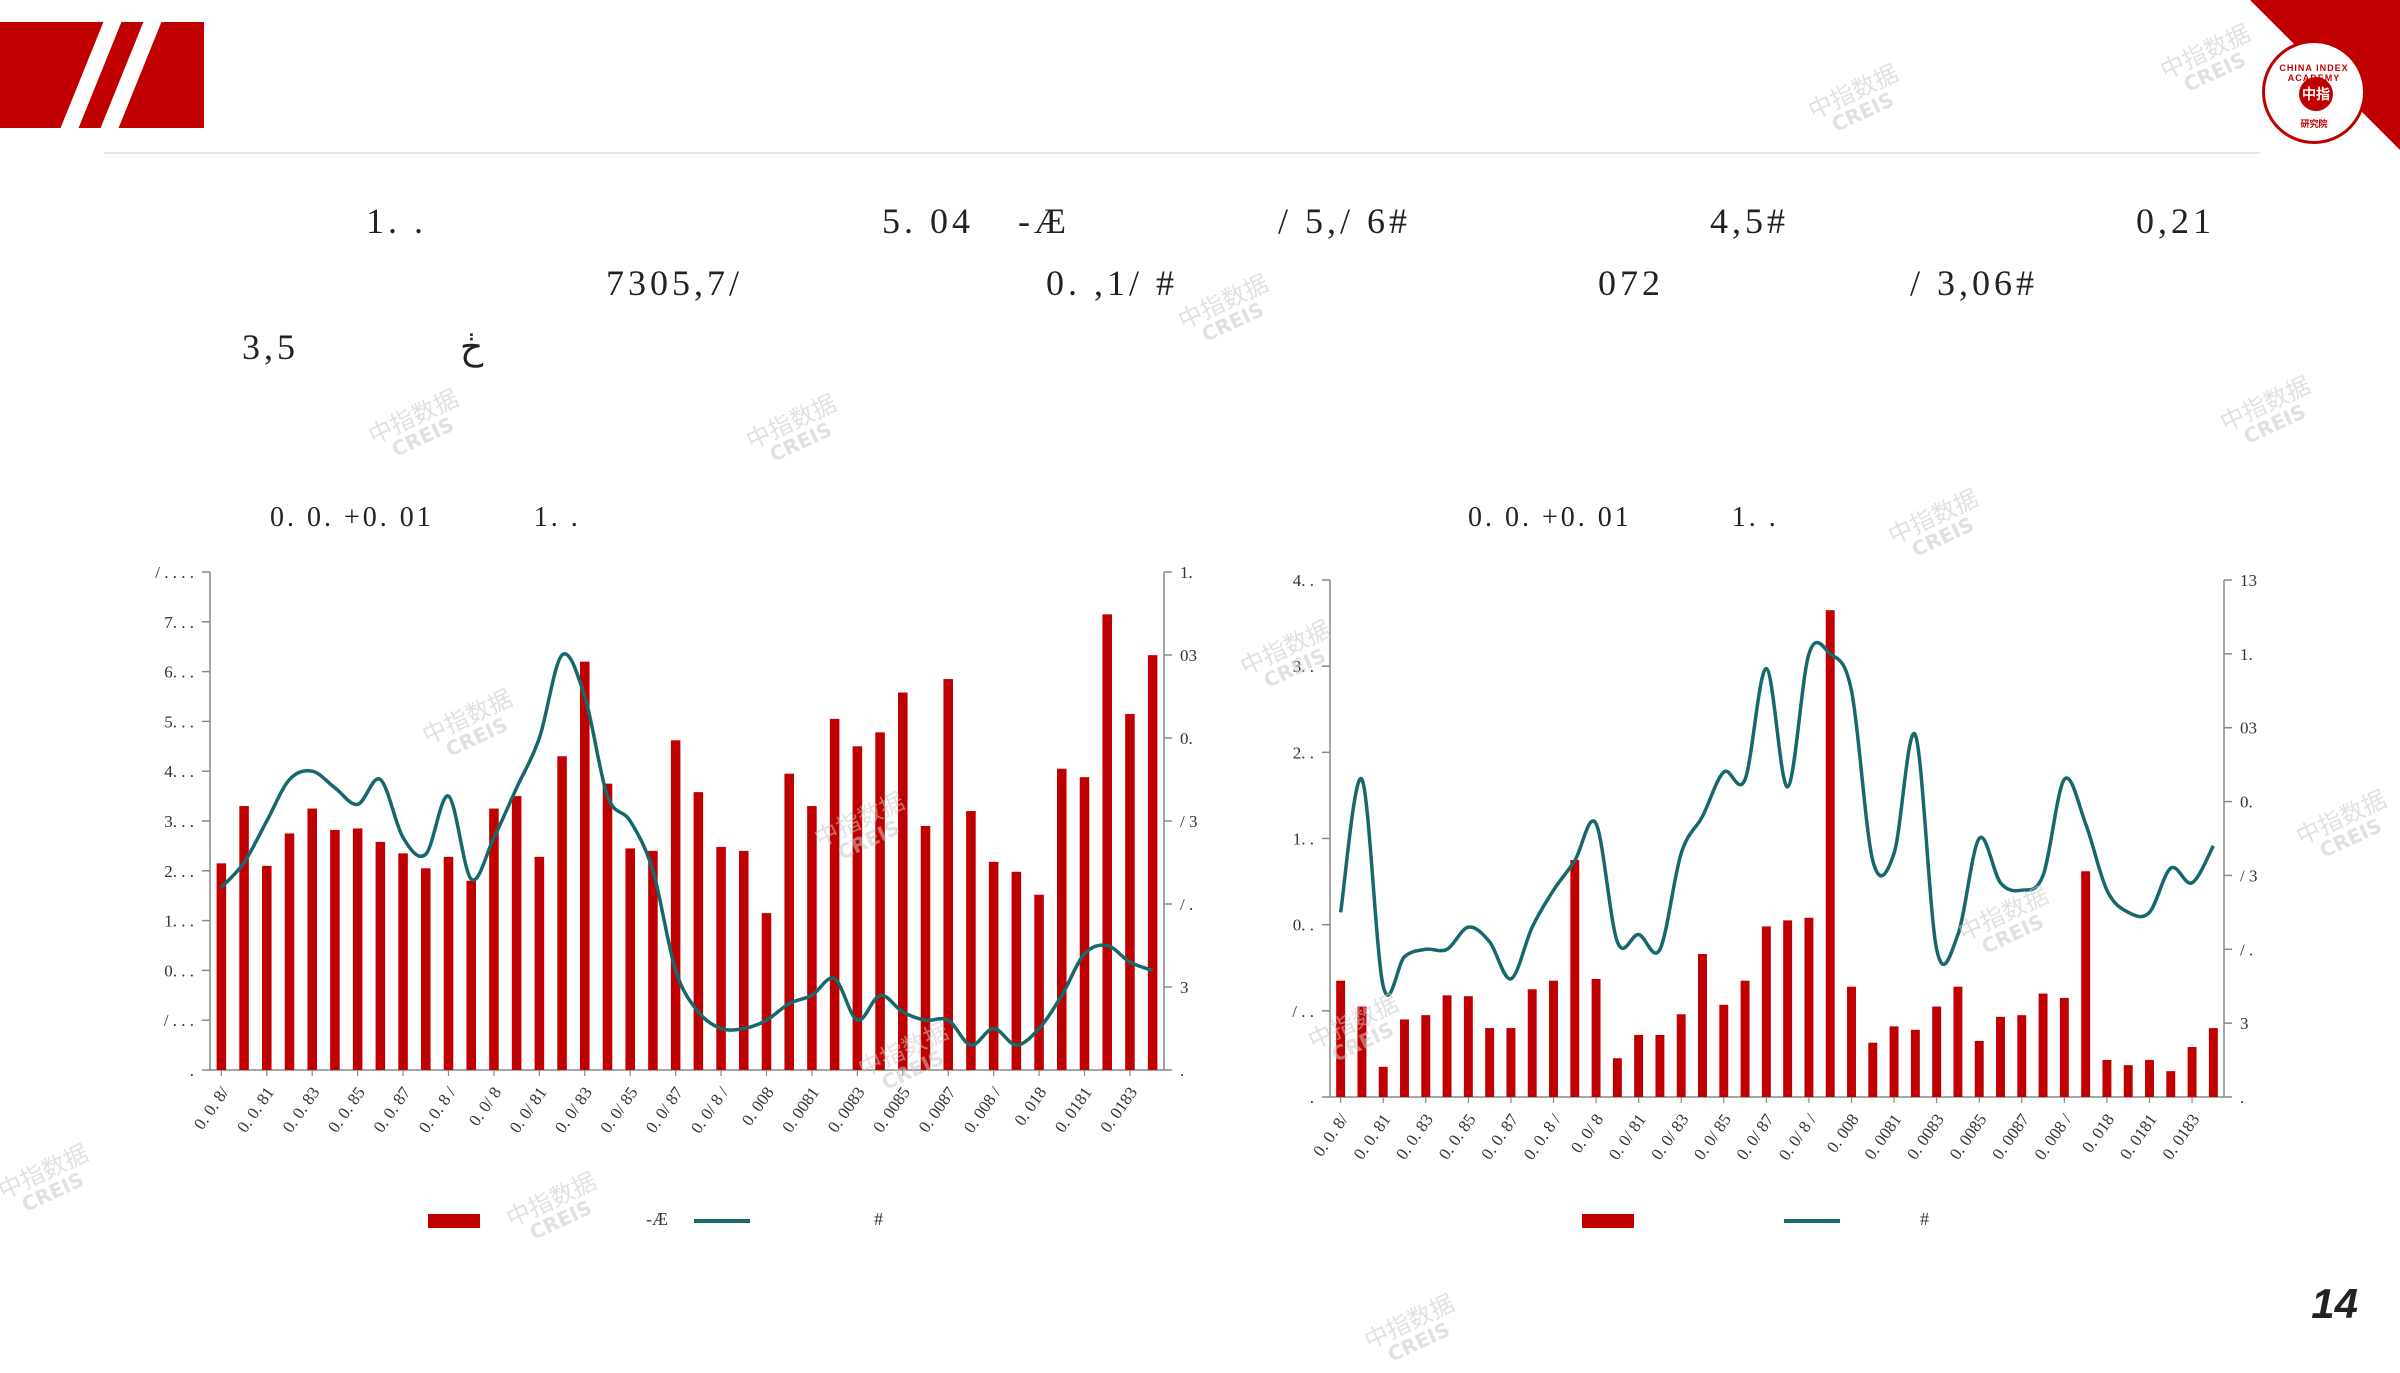 This screenshot has height=1373, width=2400. I want to click on paragraph-fragment: 0,21, so click(2175, 221).